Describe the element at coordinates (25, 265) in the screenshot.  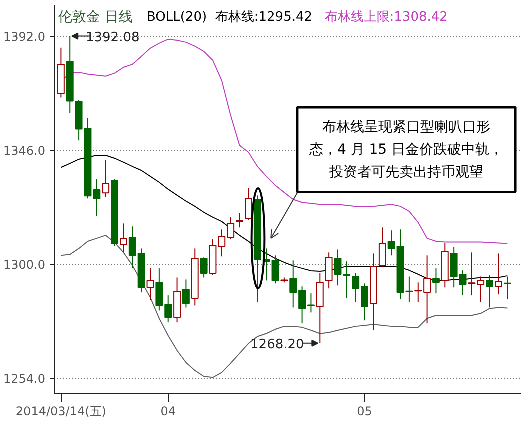
I see `y-tick-label: 1300.0` at that location.